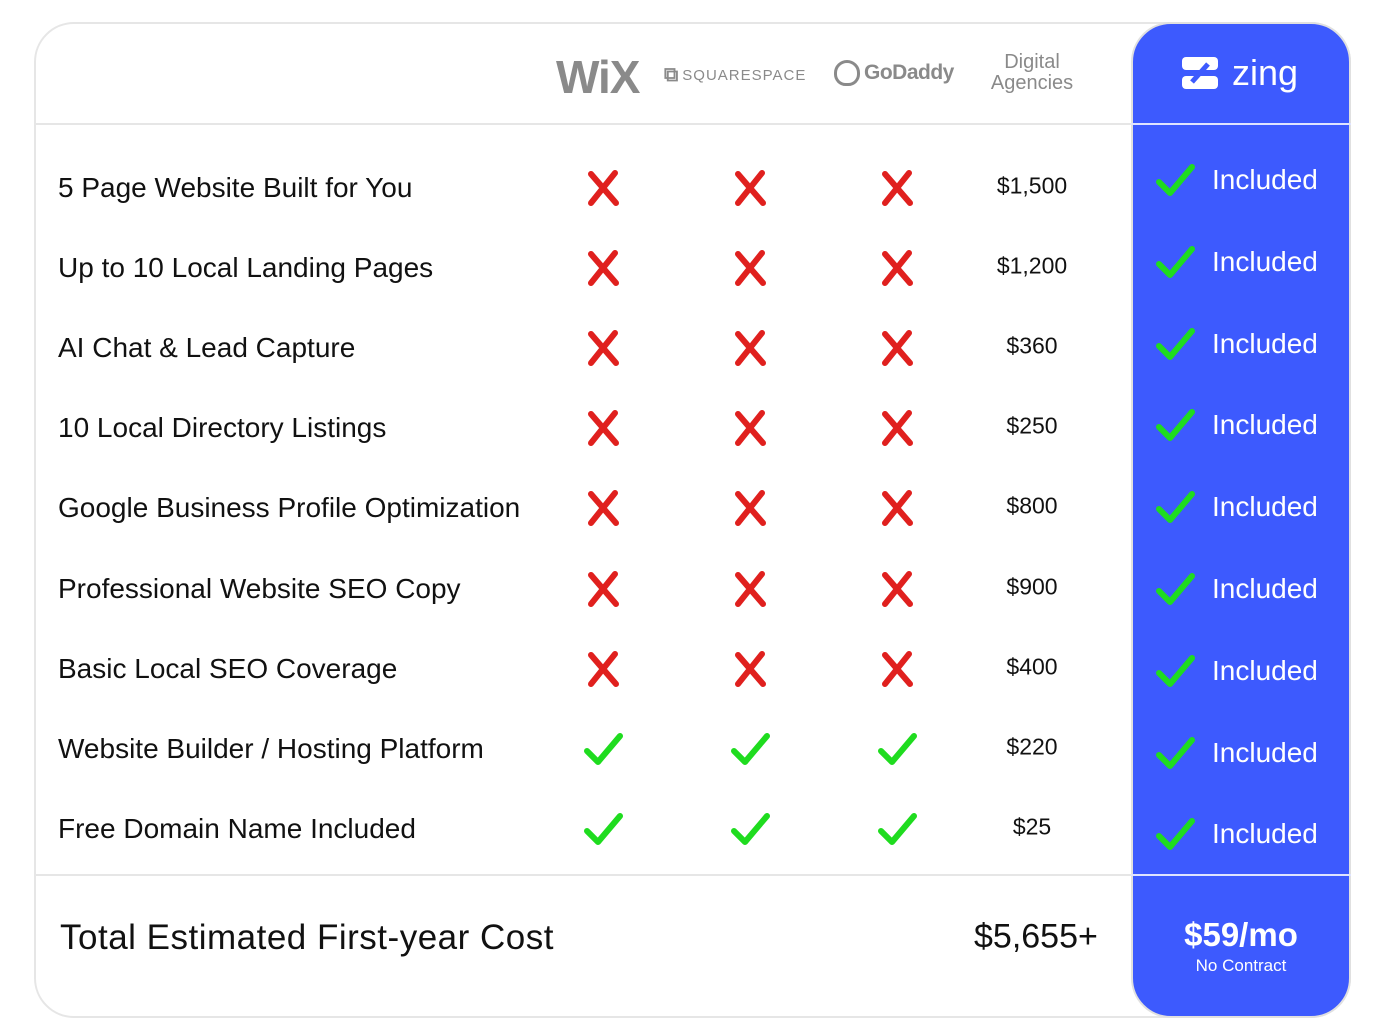 This screenshot has width=1379, height=1035. What do you see at coordinates (744, 75) in the screenshot?
I see `squarespace-text: SQUARESPACE` at bounding box center [744, 75].